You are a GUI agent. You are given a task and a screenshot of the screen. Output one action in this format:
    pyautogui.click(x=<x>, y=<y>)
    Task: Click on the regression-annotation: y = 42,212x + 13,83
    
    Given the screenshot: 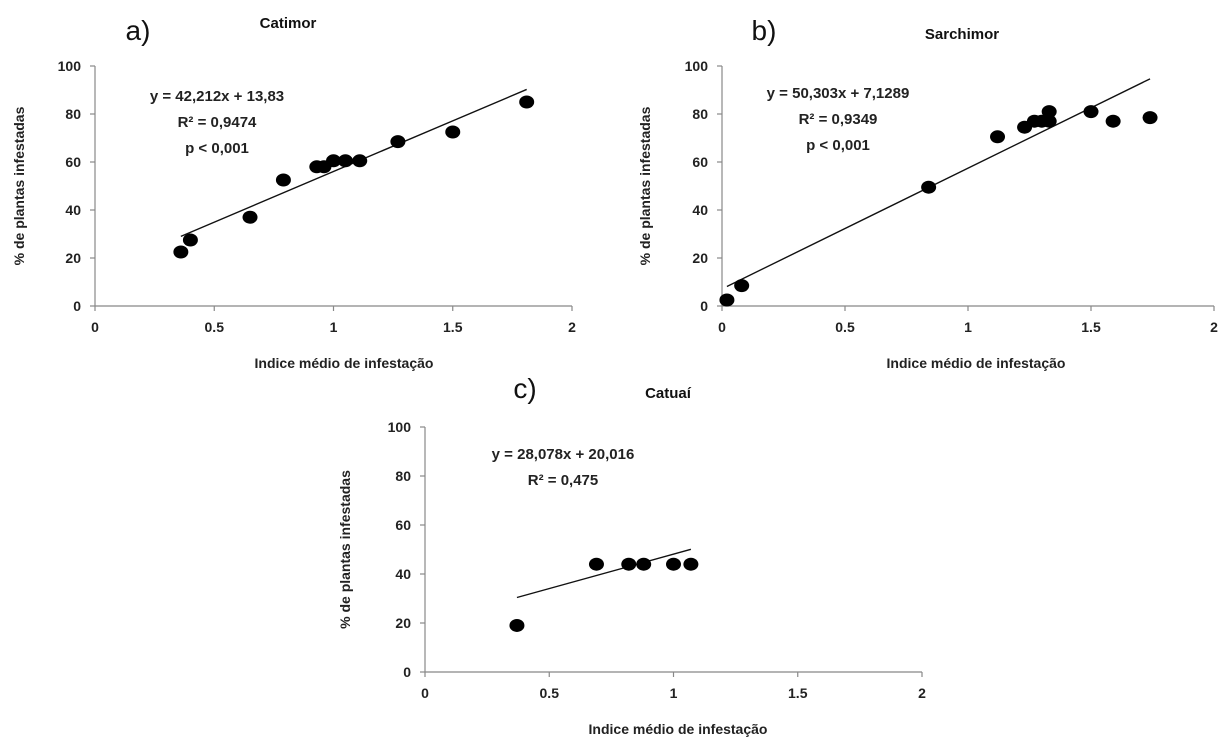 What is the action you would take?
    pyautogui.click(x=217, y=96)
    